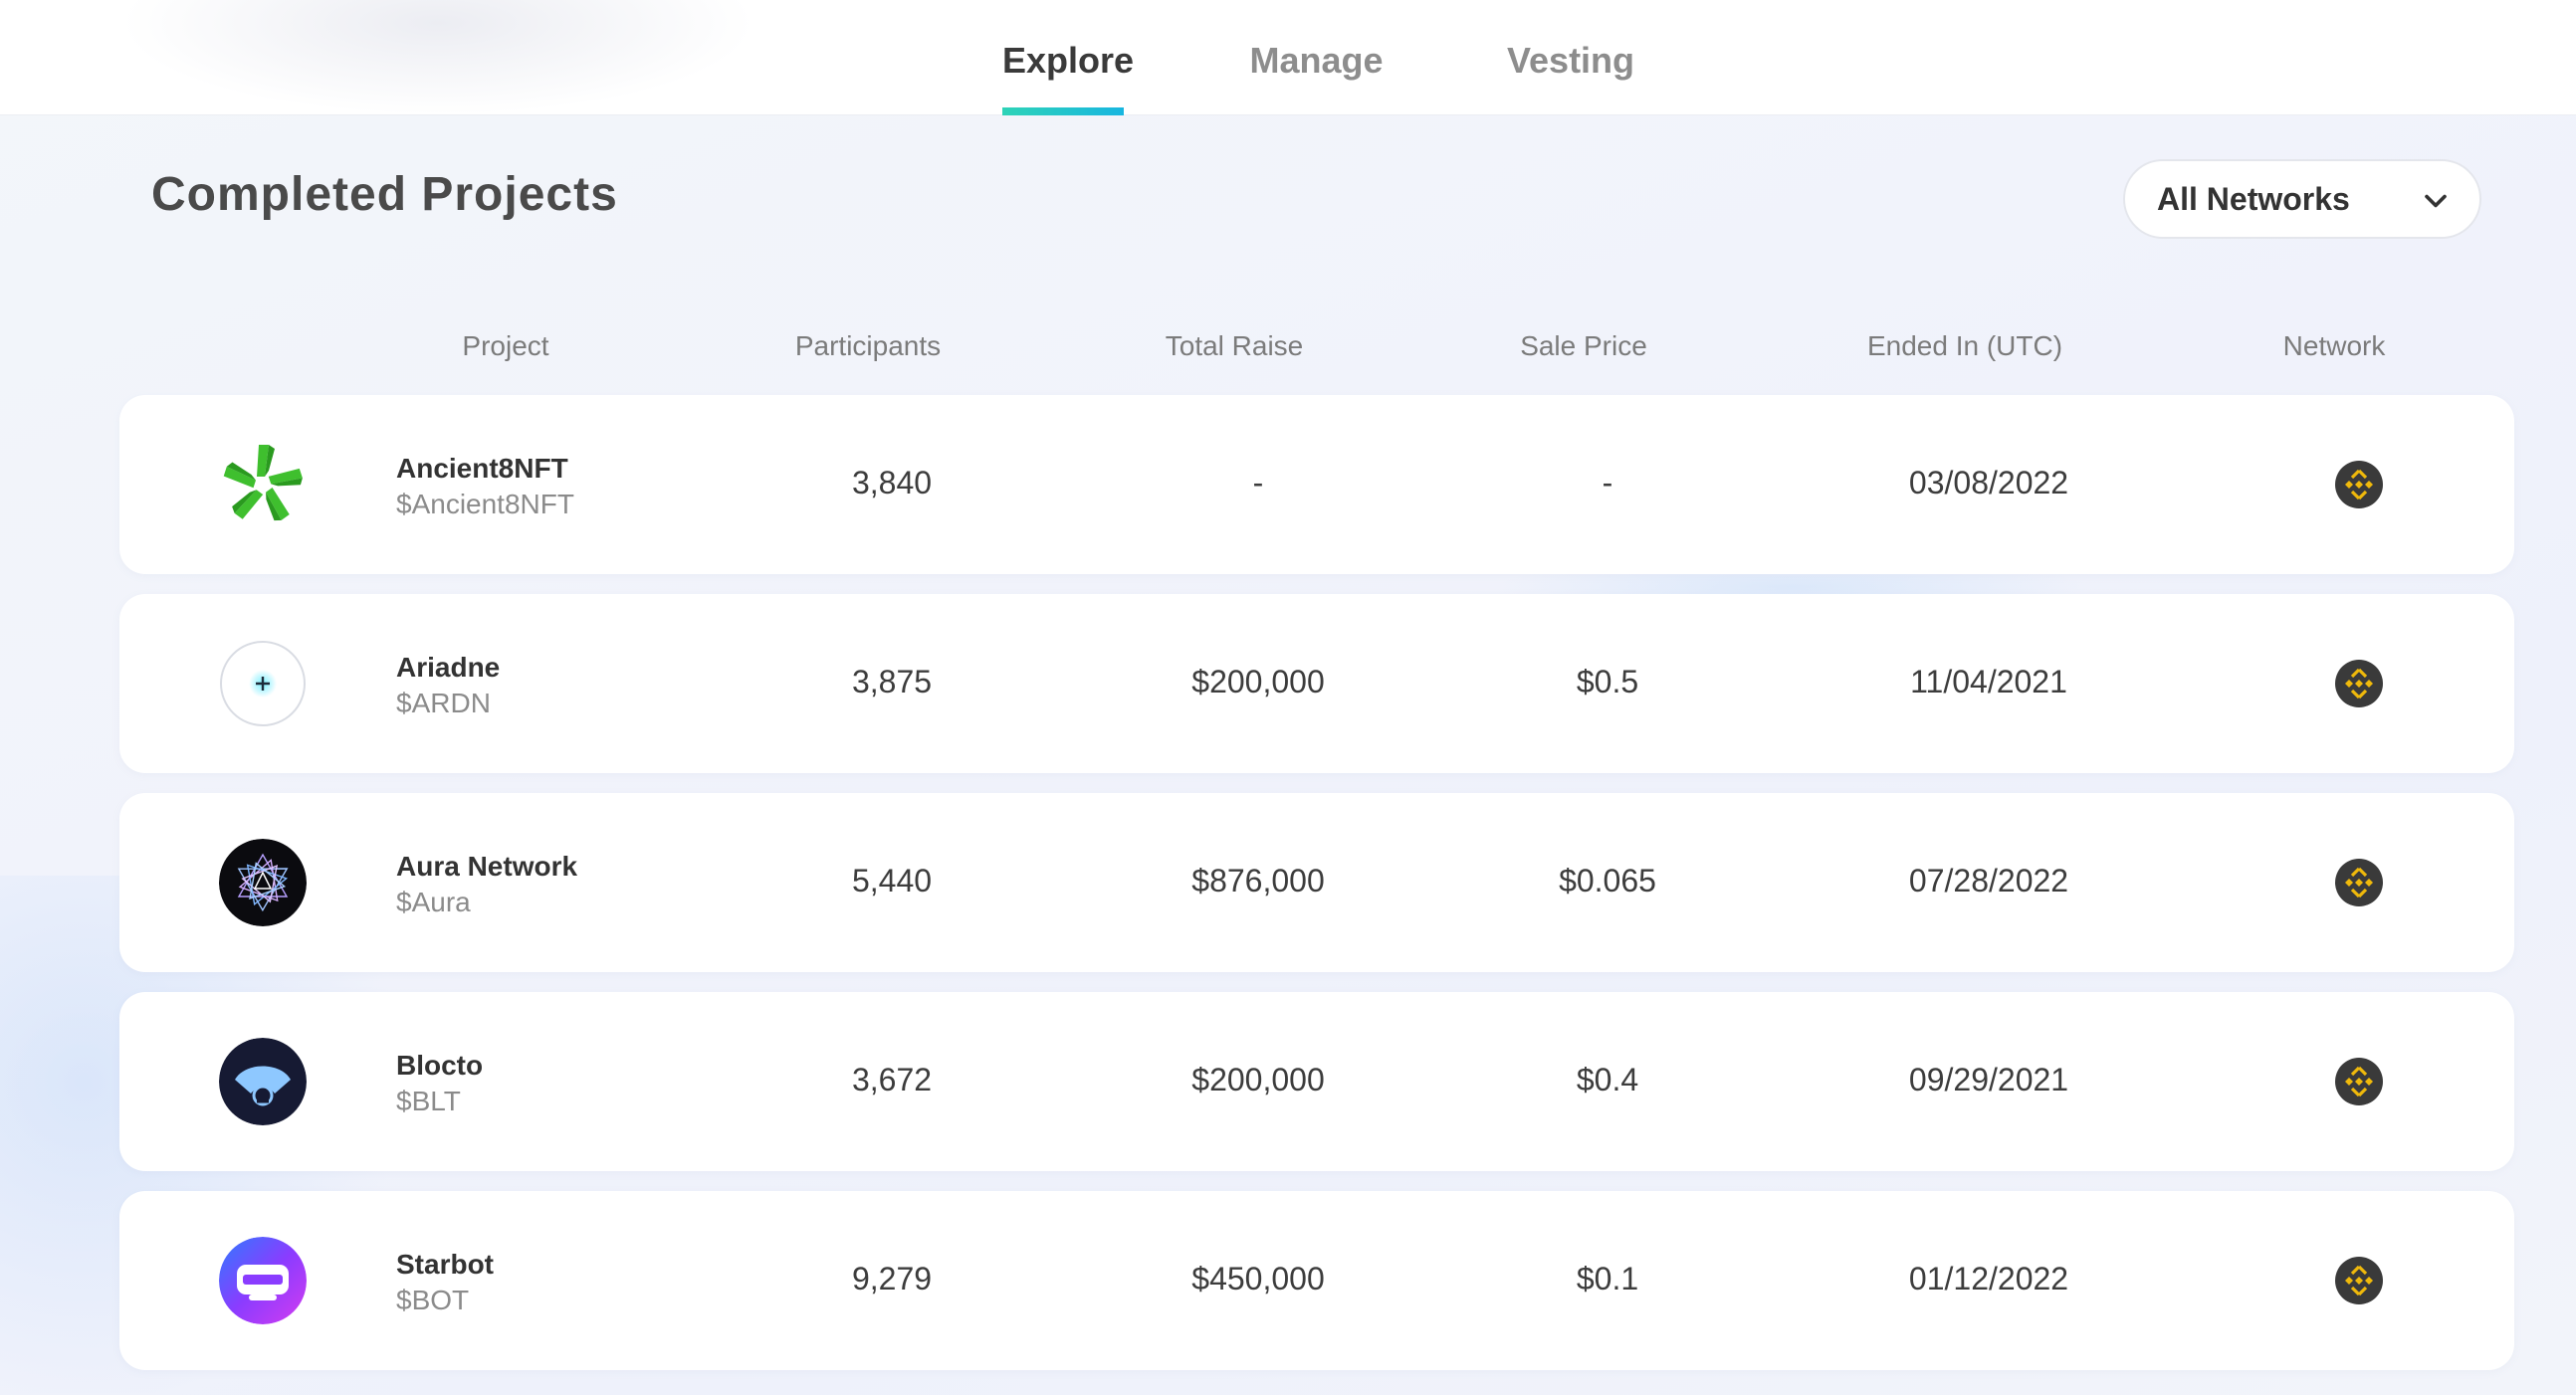 The image size is (2576, 1395). Describe the element at coordinates (263, 1280) in the screenshot. I see `starbot-logo` at that location.